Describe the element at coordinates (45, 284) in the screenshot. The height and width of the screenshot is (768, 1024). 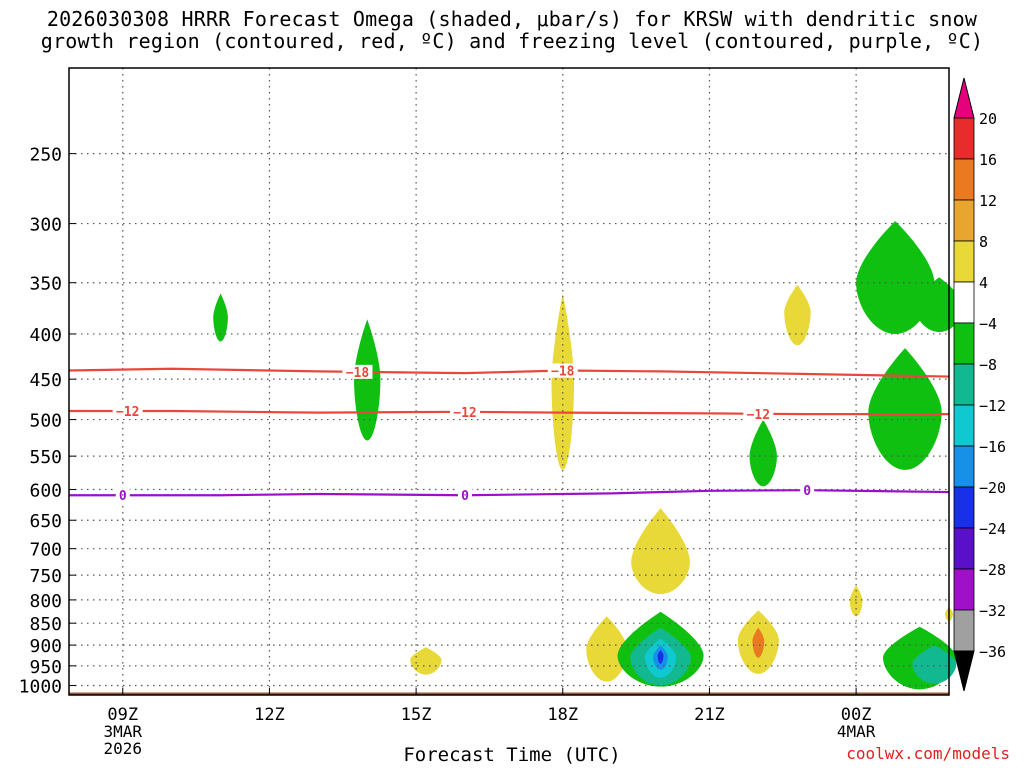
I see `y-tick-label-350: 350` at that location.